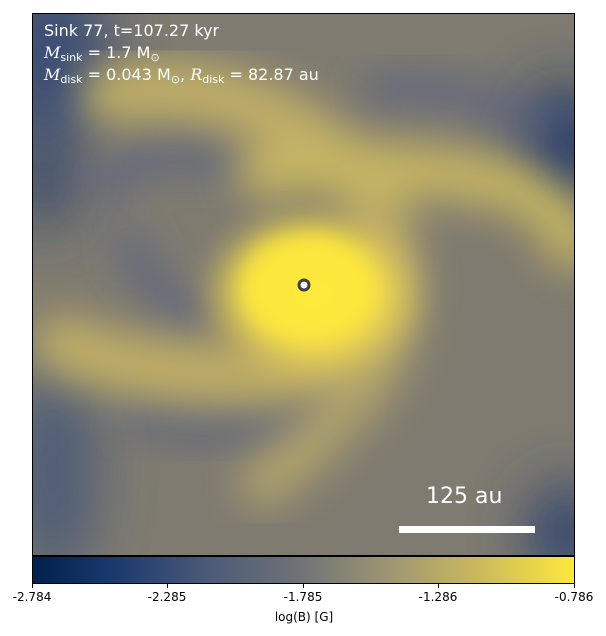  I want to click on colorbar-label: log(B) [G], so click(304, 617).